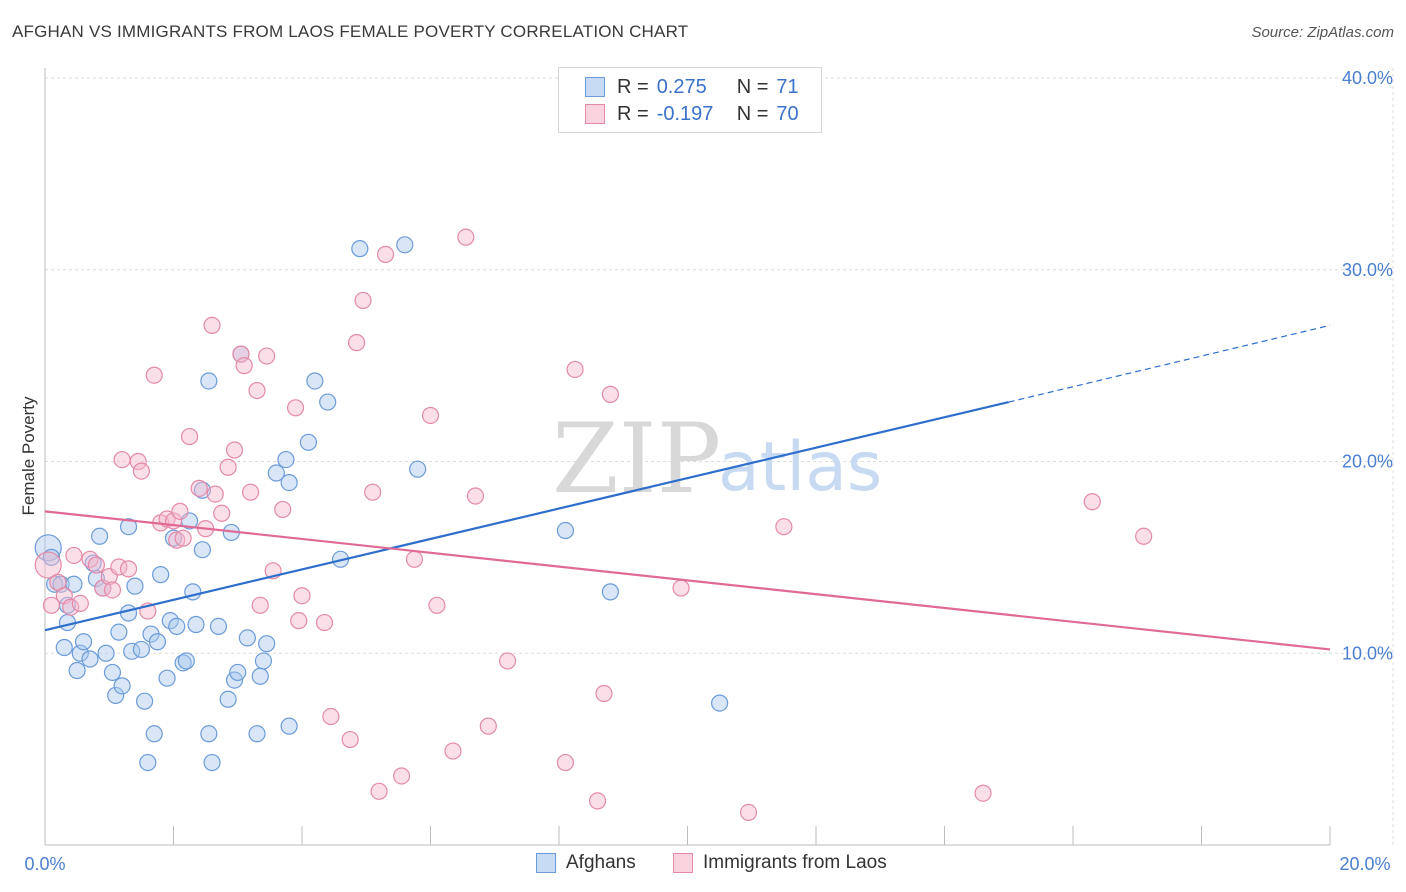 The image size is (1406, 892). What do you see at coordinates (685, 113) in the screenshot?
I see `legend-r-value: -0.197` at bounding box center [685, 113].